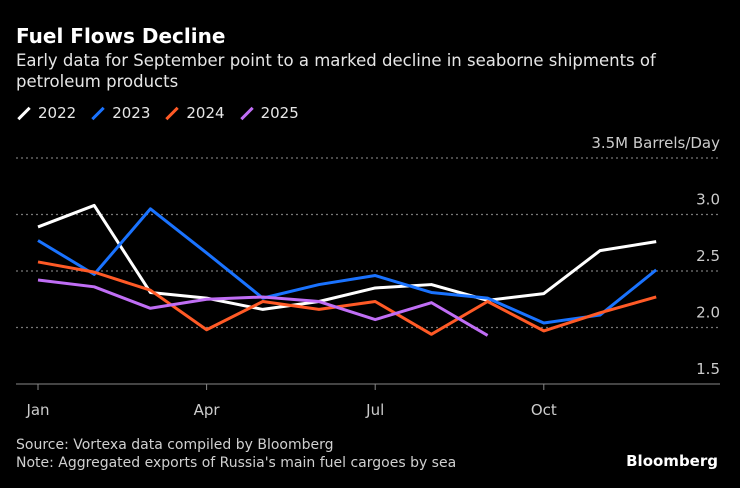 This screenshot has height=488, width=740. I want to click on x-tick-label: Apr, so click(207, 410).